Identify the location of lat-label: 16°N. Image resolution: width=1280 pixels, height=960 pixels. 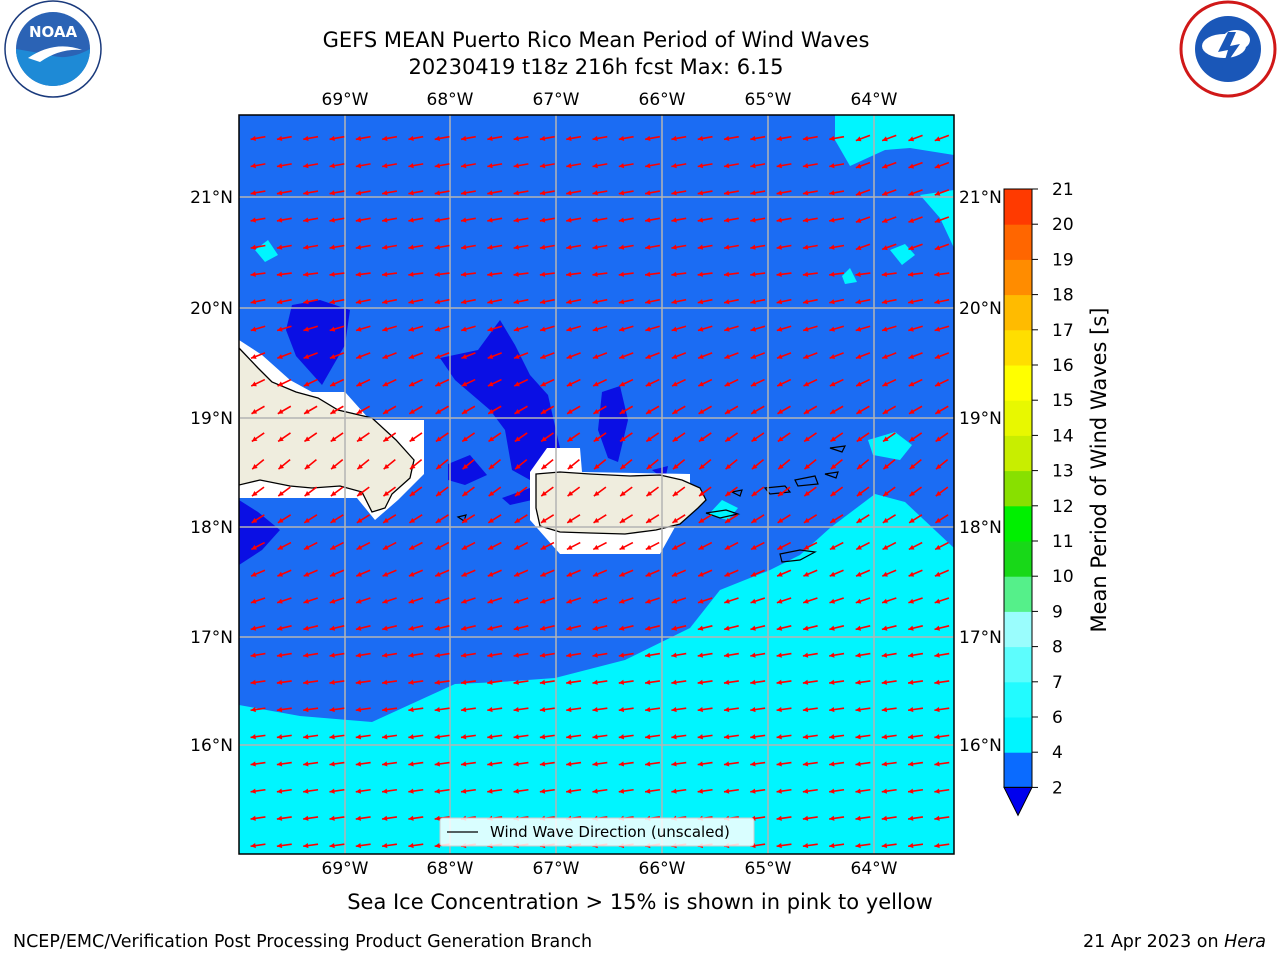
(211, 746).